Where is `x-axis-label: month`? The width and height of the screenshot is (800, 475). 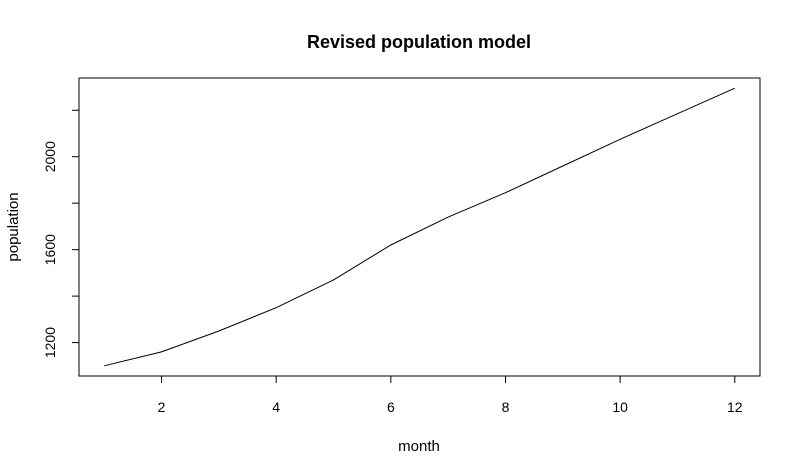 x-axis-label: month is located at coordinates (419, 446).